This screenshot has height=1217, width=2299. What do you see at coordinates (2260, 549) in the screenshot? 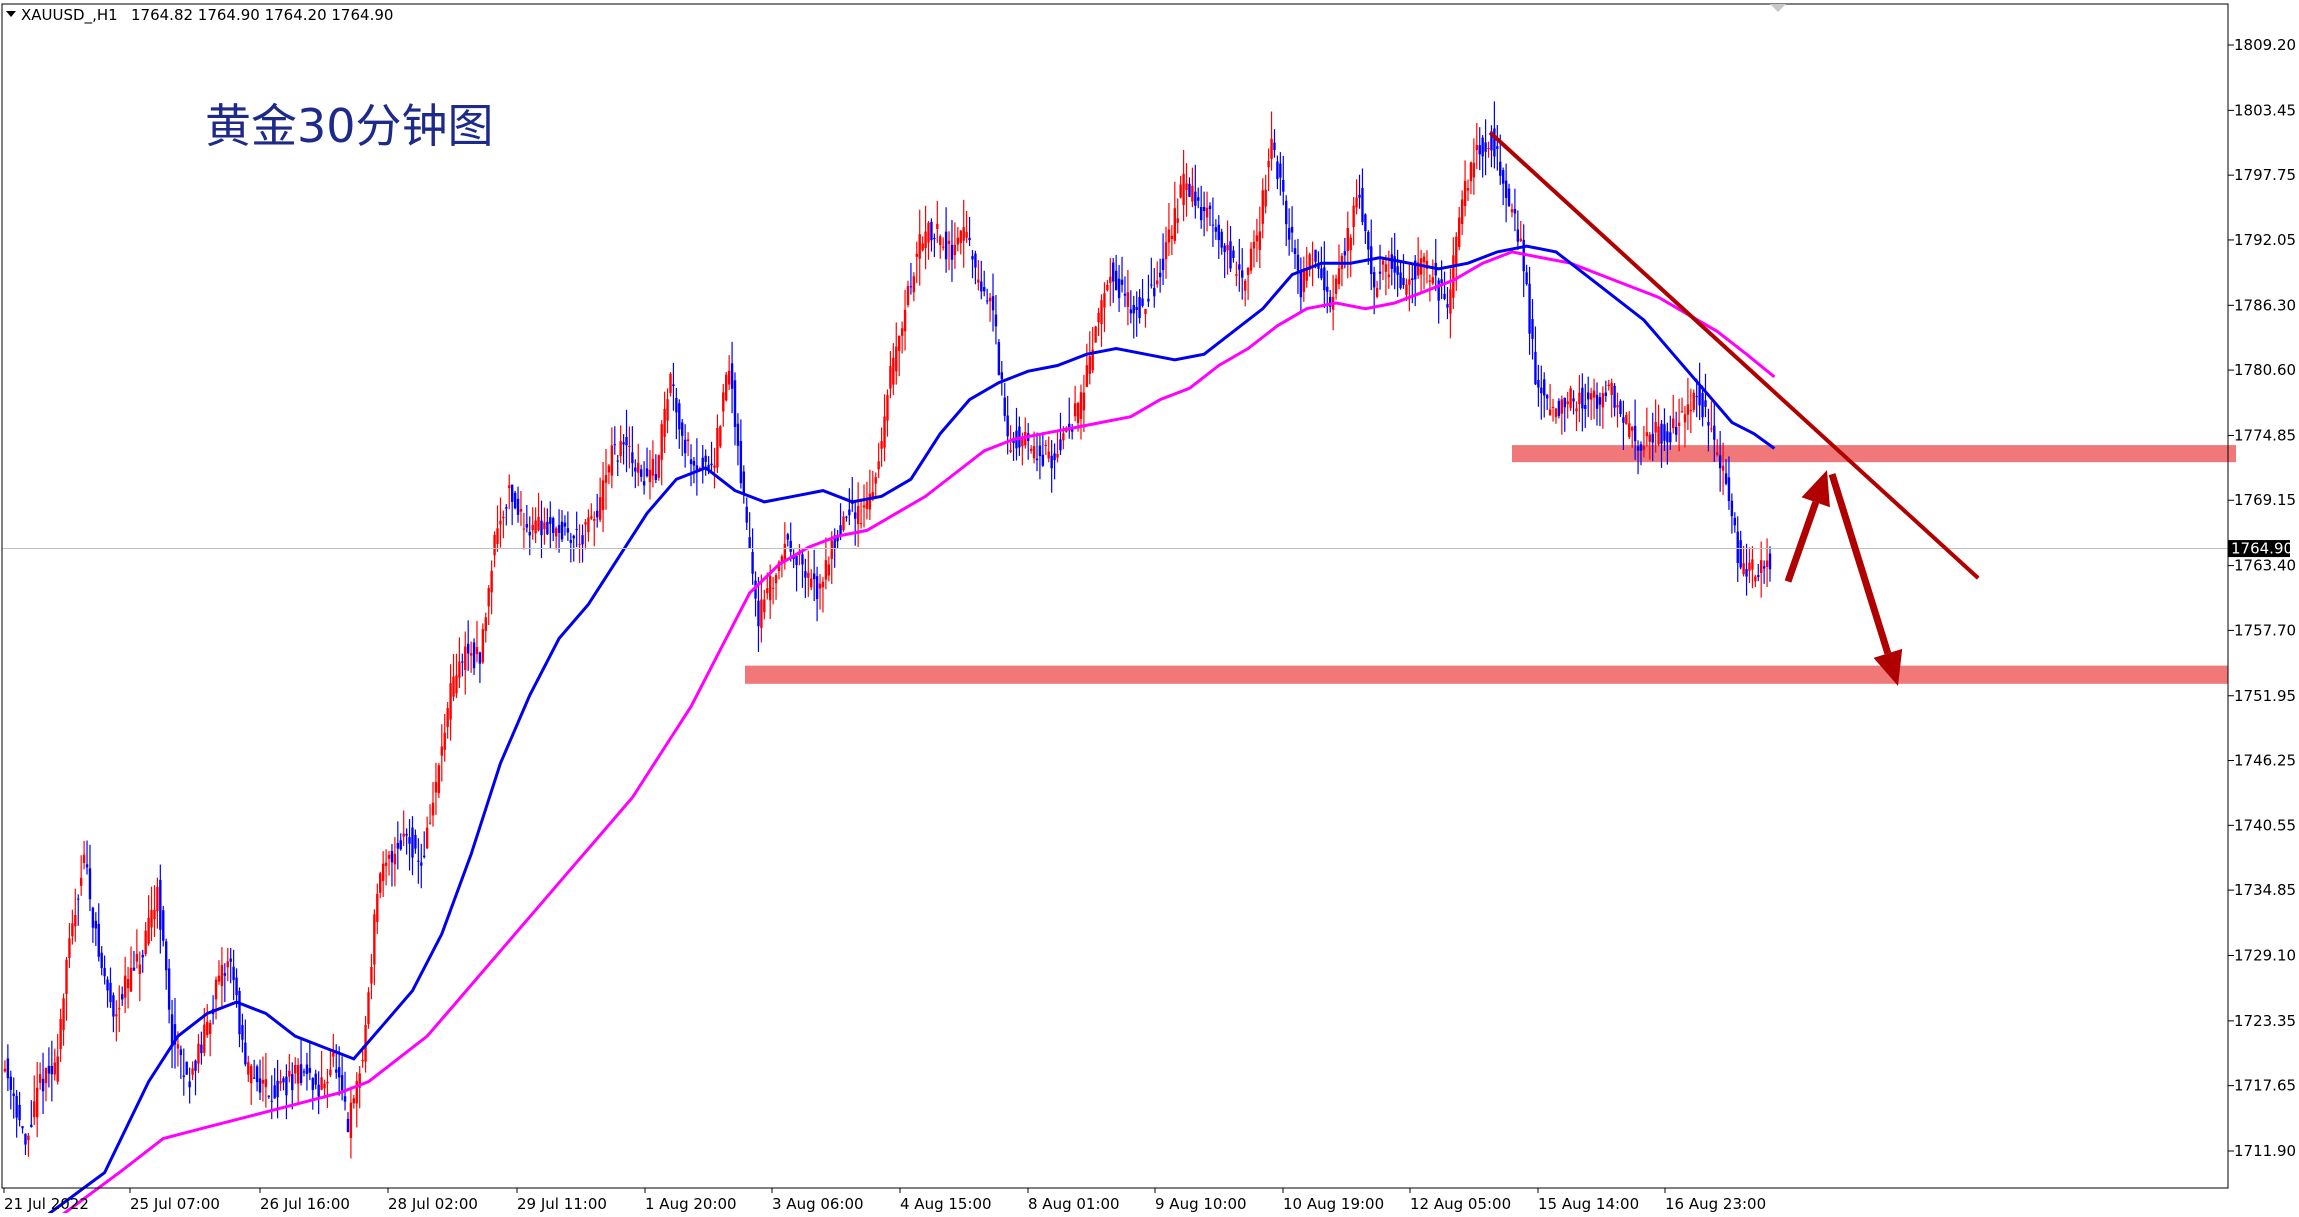
I see `current-price-tag: 1764.90` at bounding box center [2260, 549].